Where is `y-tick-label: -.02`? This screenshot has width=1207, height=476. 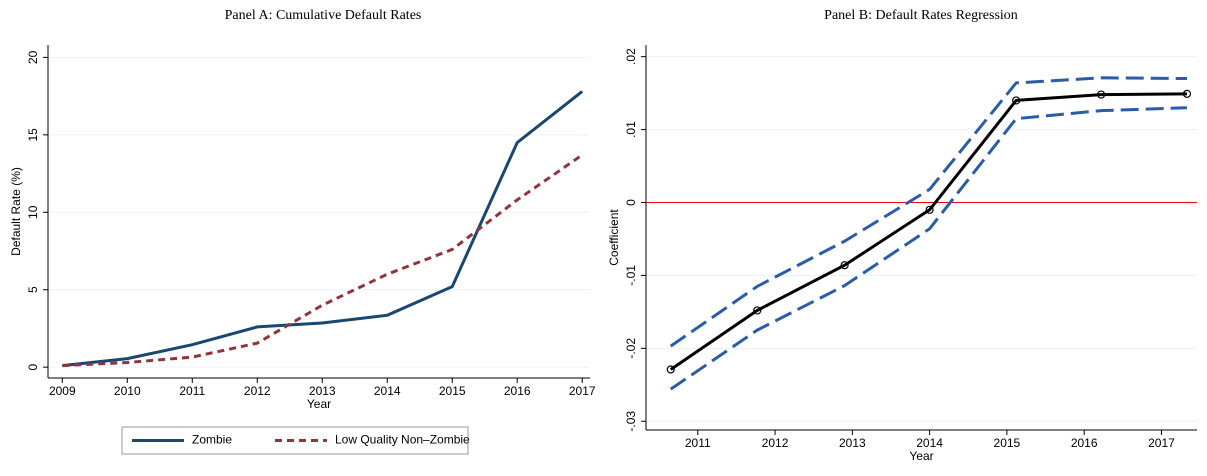 y-tick-label: -.02 is located at coordinates (631, 348).